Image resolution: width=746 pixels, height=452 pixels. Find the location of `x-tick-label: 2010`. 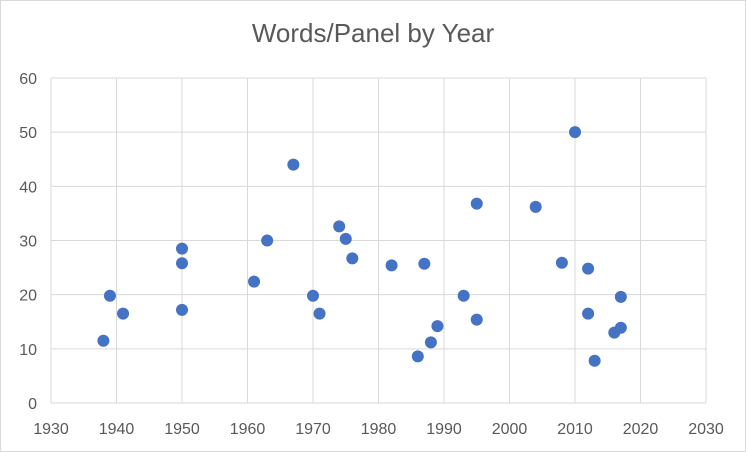

x-tick-label: 2010 is located at coordinates (575, 429).